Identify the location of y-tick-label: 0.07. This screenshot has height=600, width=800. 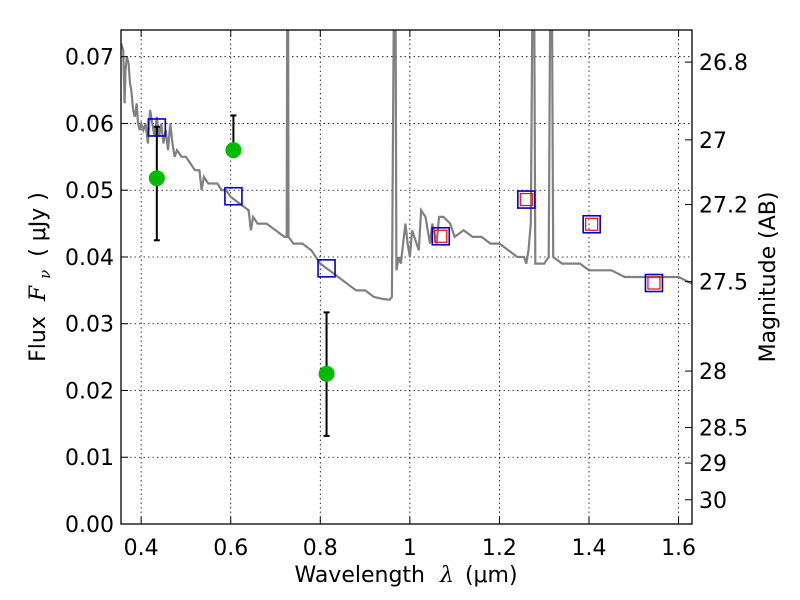
(89, 58).